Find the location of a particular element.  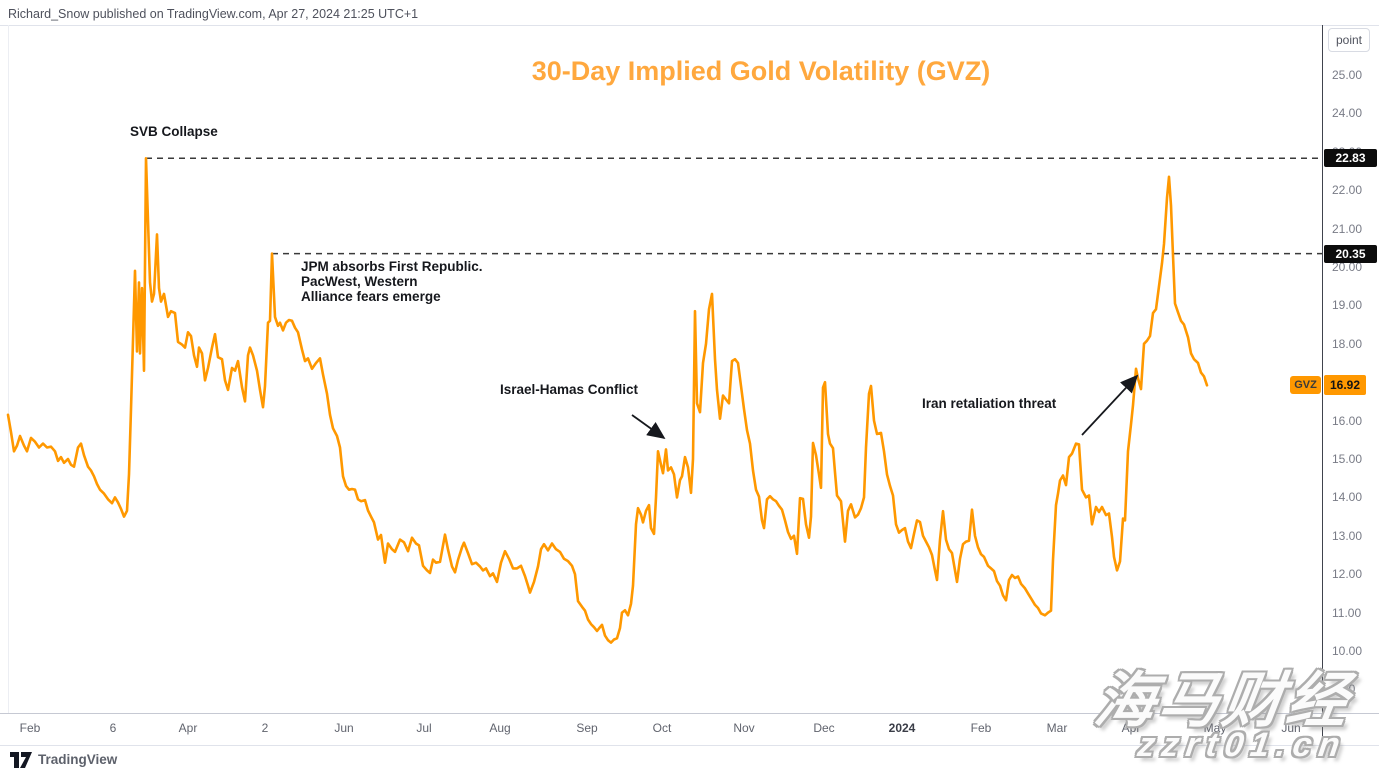

time-tick-label: 2 is located at coordinates (265, 728).